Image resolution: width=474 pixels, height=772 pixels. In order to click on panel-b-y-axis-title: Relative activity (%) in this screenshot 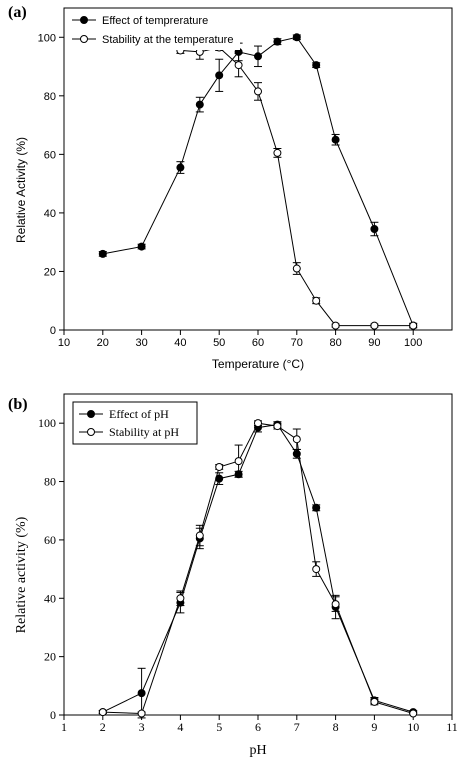, I will do `click(21, 574)`.